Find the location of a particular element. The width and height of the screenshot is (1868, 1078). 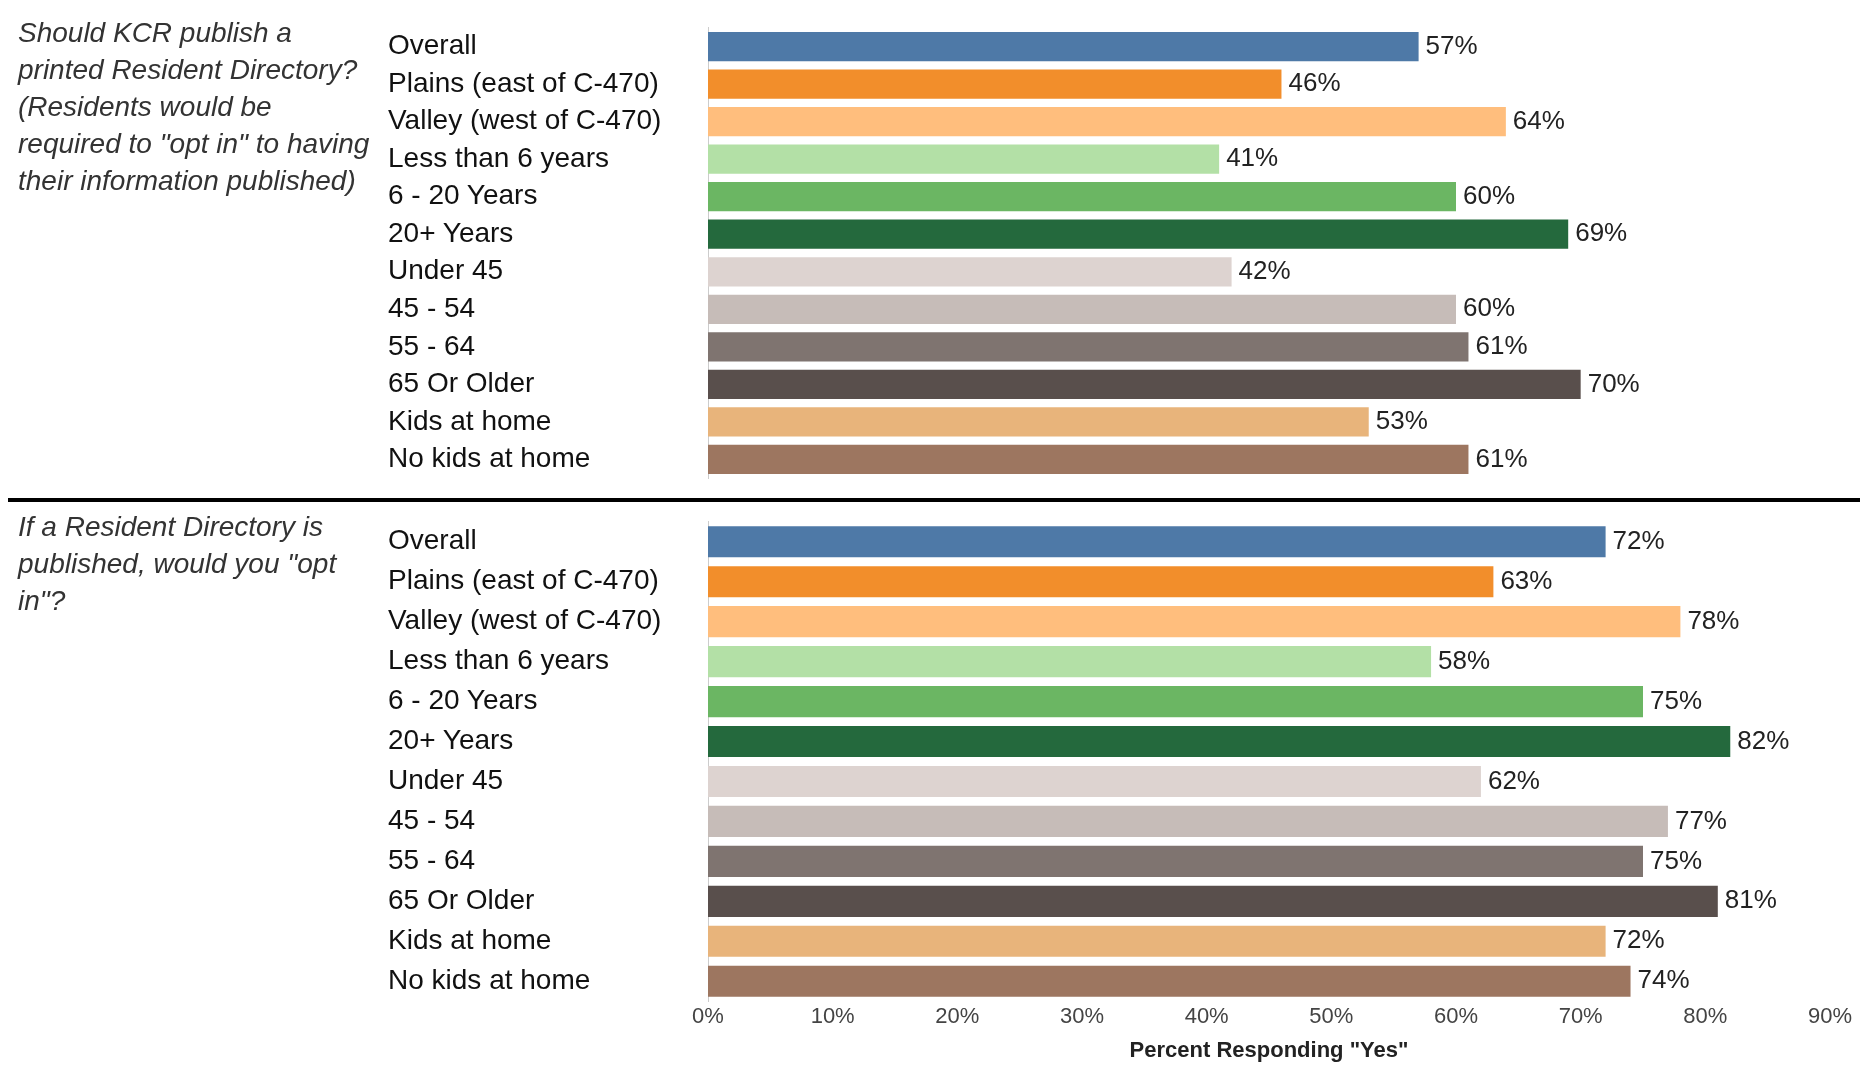

data-label: 81% is located at coordinates (1750, 899).